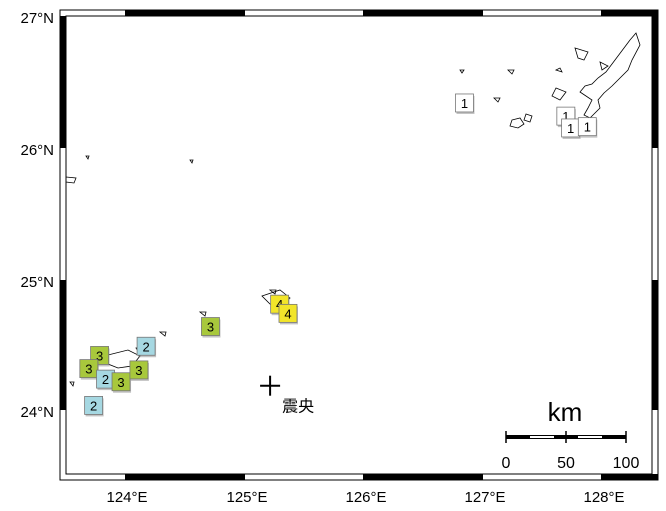  I want to click on scale-tick-0: 0, so click(506, 463).